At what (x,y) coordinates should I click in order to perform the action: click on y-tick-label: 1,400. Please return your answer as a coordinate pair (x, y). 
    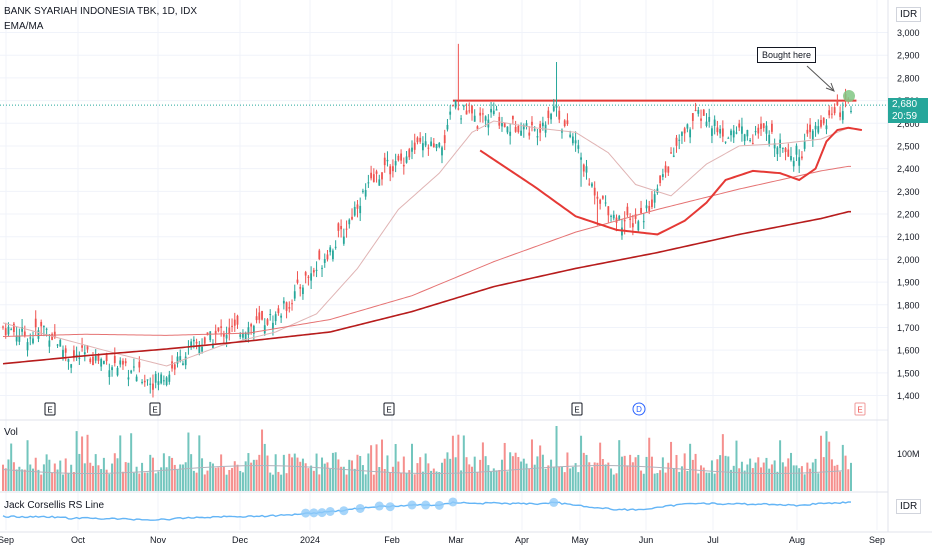
    Looking at the image, I should click on (908, 396).